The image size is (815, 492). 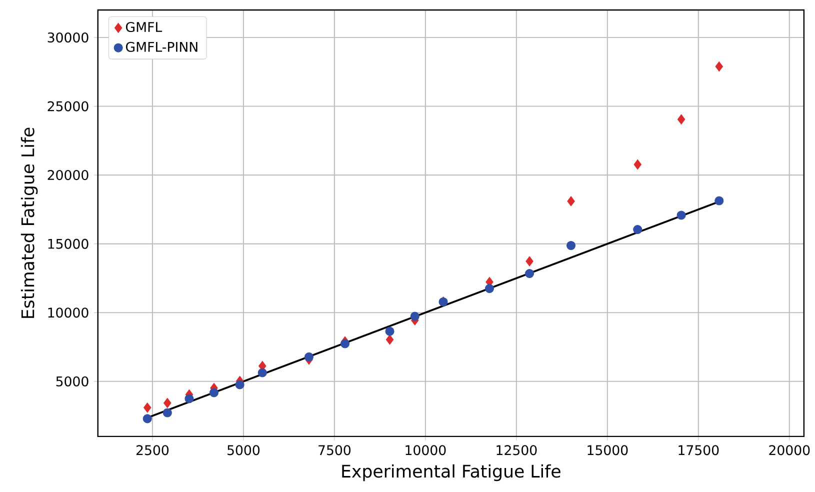 I want to click on x-tick-label: 20000, so click(x=789, y=450).